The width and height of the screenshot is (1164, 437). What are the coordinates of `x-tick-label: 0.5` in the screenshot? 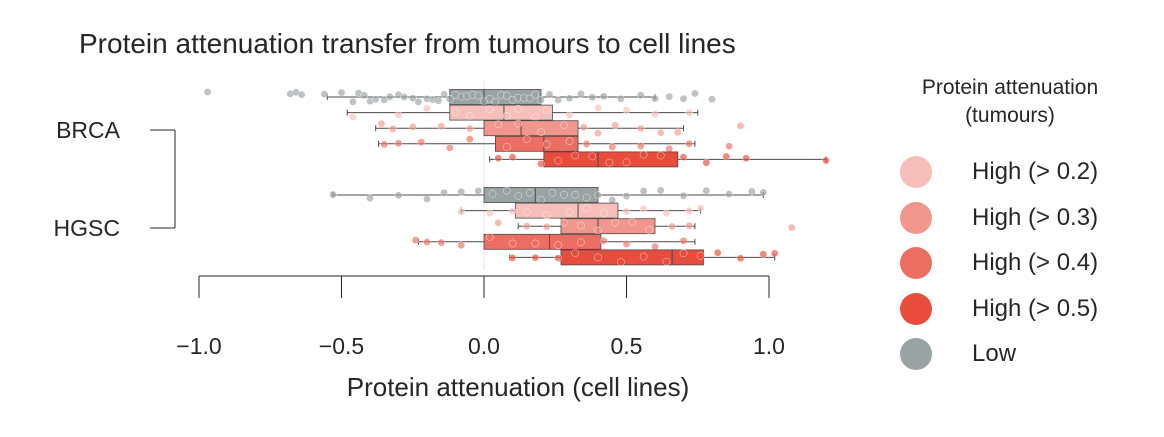 It's located at (627, 346).